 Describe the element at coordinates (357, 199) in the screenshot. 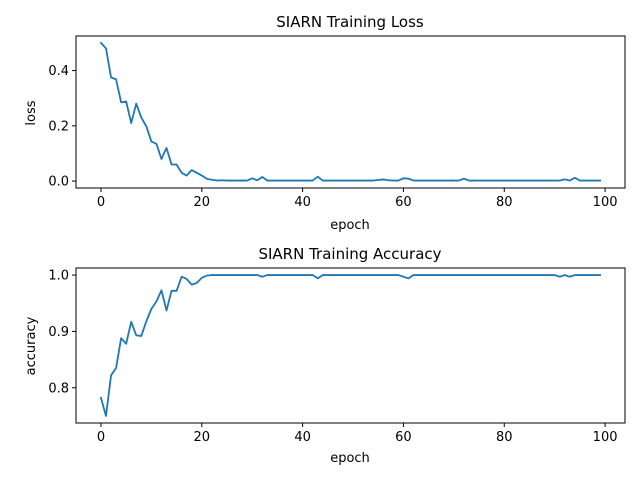

I see `loss-x-ticks: 0 20 40 60 80 100` at that location.